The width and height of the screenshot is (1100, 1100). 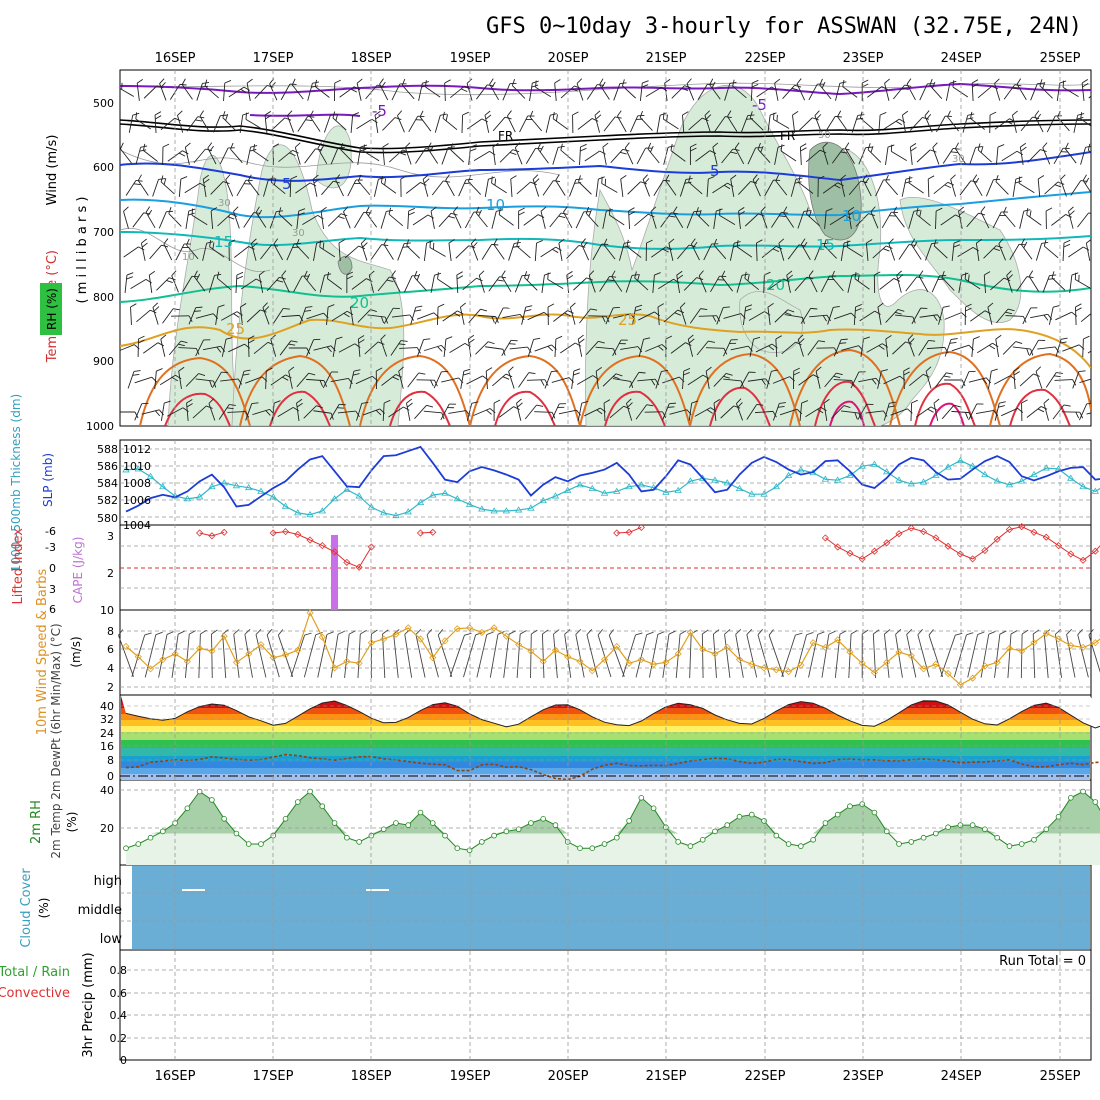 What do you see at coordinates (137, 483) in the screenshot?
I see `slp-tick: 1008` at bounding box center [137, 483].